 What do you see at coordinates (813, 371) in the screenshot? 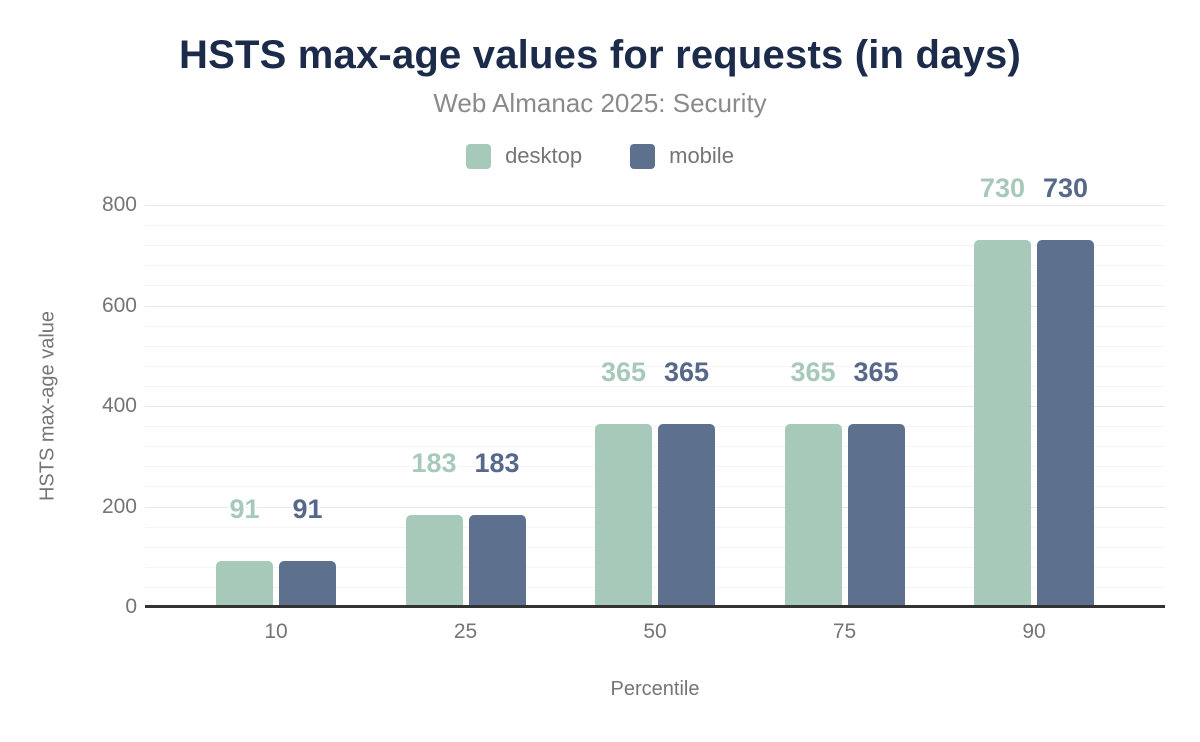
I see `value-label-desktop-p75: 365` at bounding box center [813, 371].